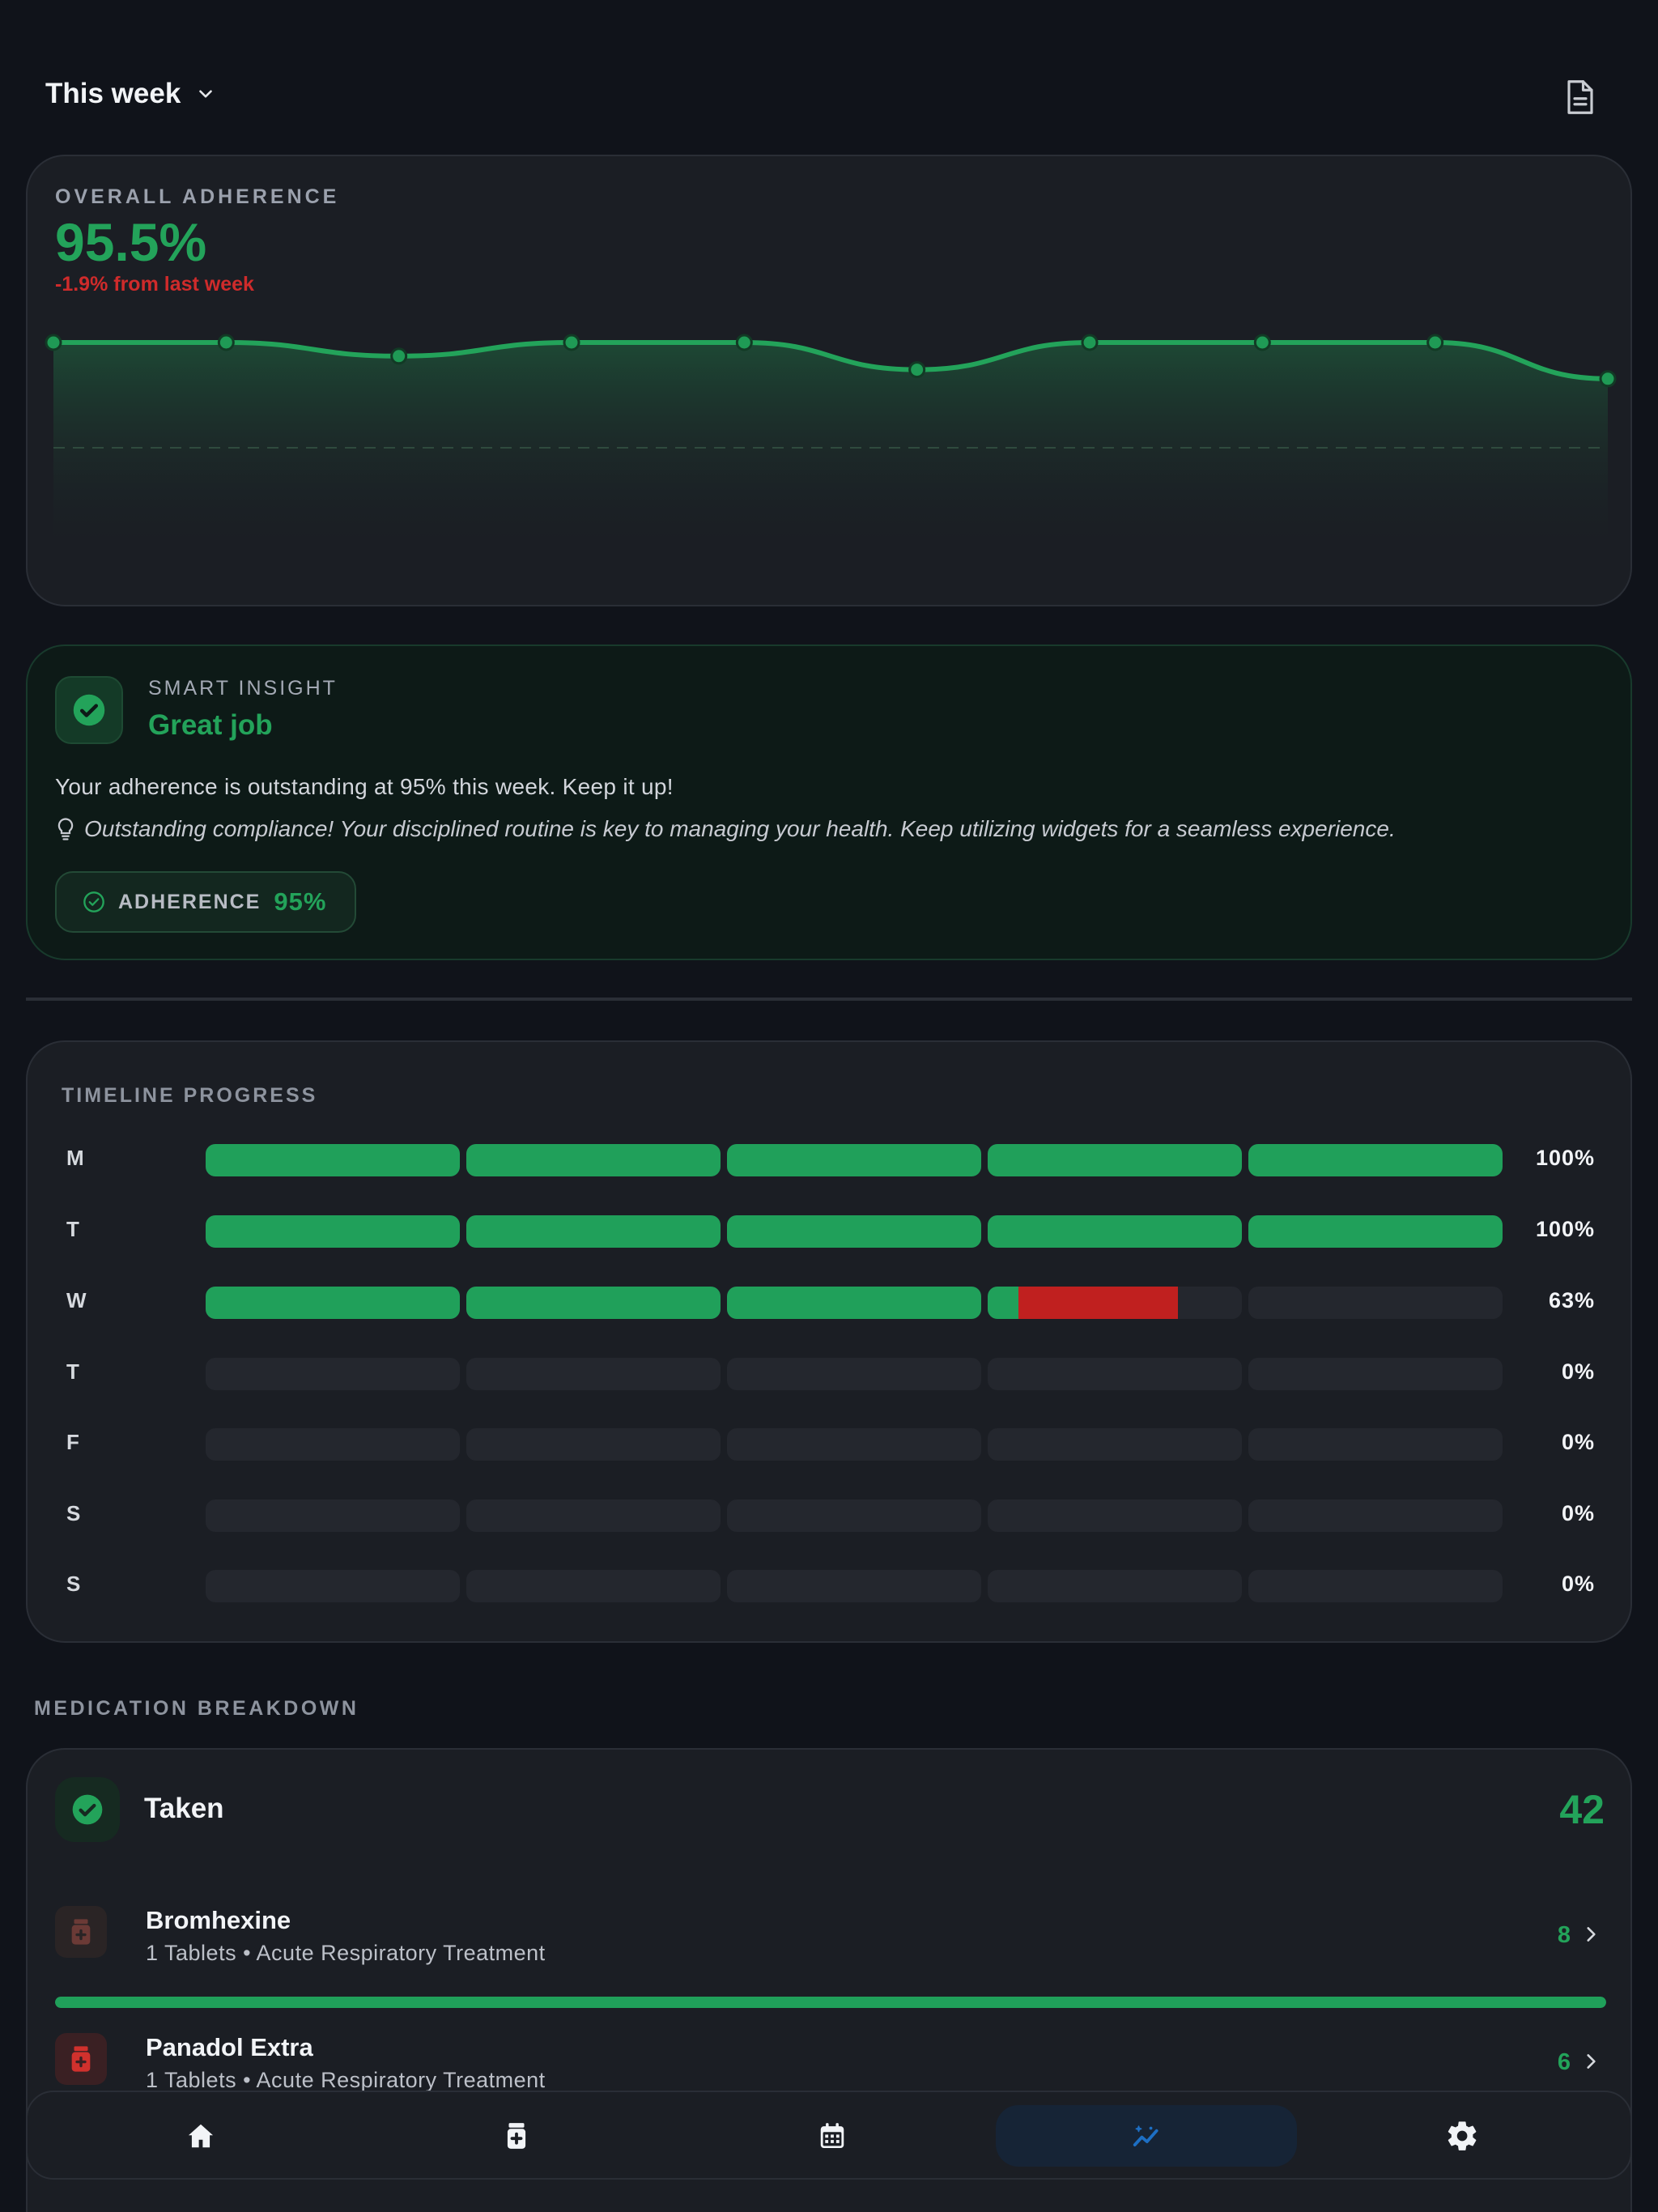  Describe the element at coordinates (197, 197) in the screenshot. I see `adherence-eyebrow: OVERALL ADHERENCE` at that location.